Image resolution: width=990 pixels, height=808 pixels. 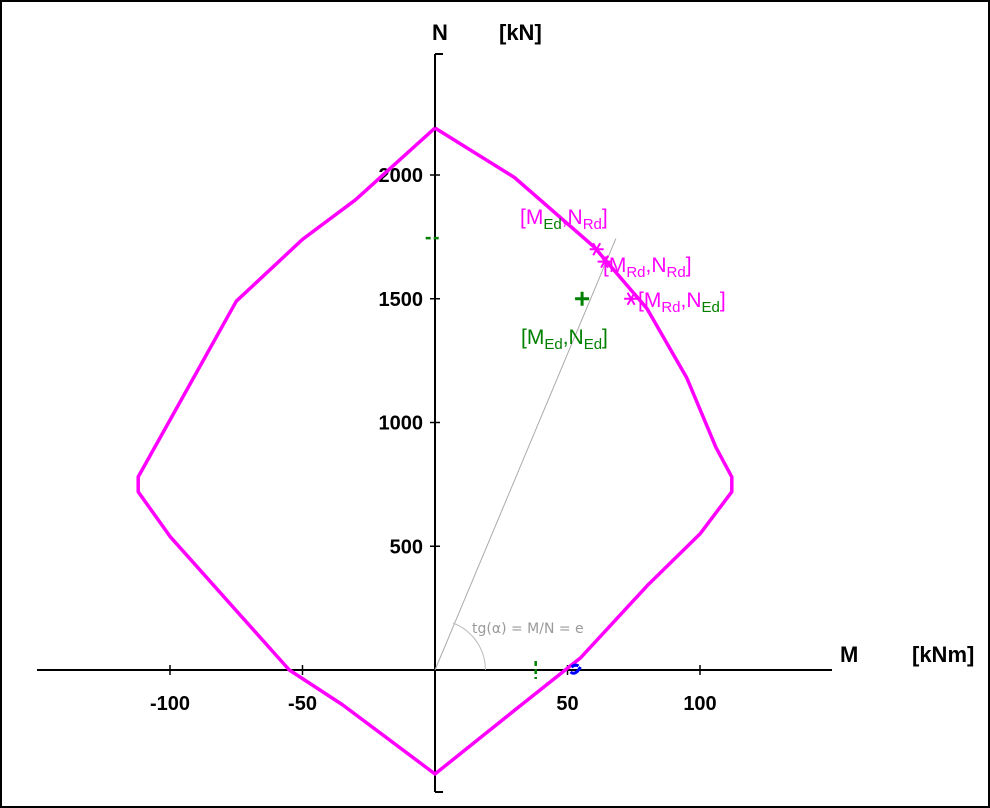 I want to click on label-med-nrd: [MEd,NRd], so click(x=564, y=219).